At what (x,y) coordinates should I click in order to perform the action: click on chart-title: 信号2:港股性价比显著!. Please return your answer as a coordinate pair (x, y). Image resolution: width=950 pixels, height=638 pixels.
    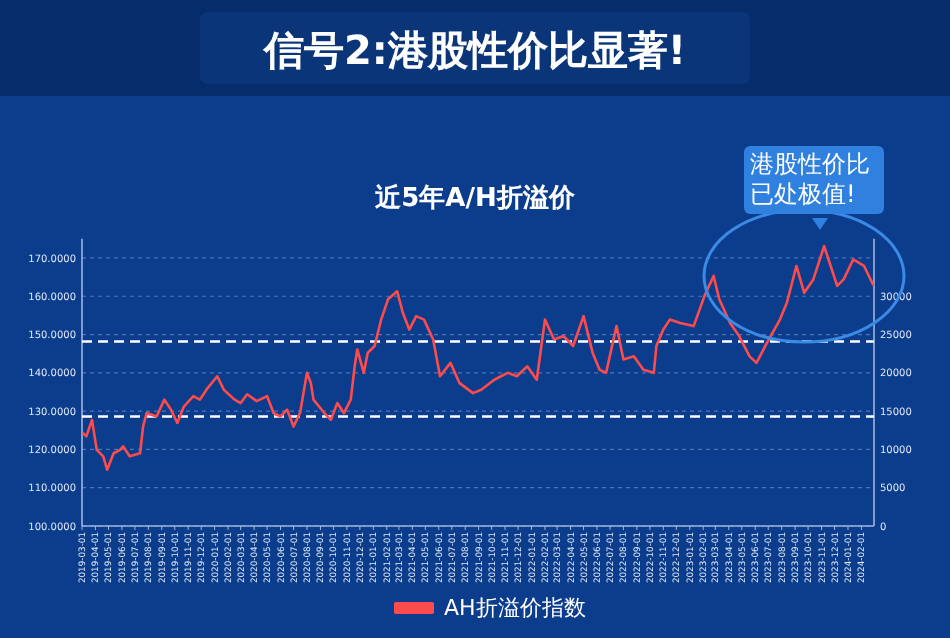
    Looking at the image, I should click on (474, 50).